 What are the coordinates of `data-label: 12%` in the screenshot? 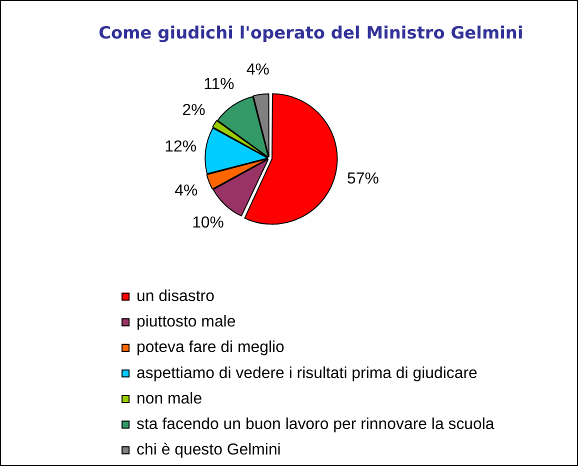 It's located at (180, 147).